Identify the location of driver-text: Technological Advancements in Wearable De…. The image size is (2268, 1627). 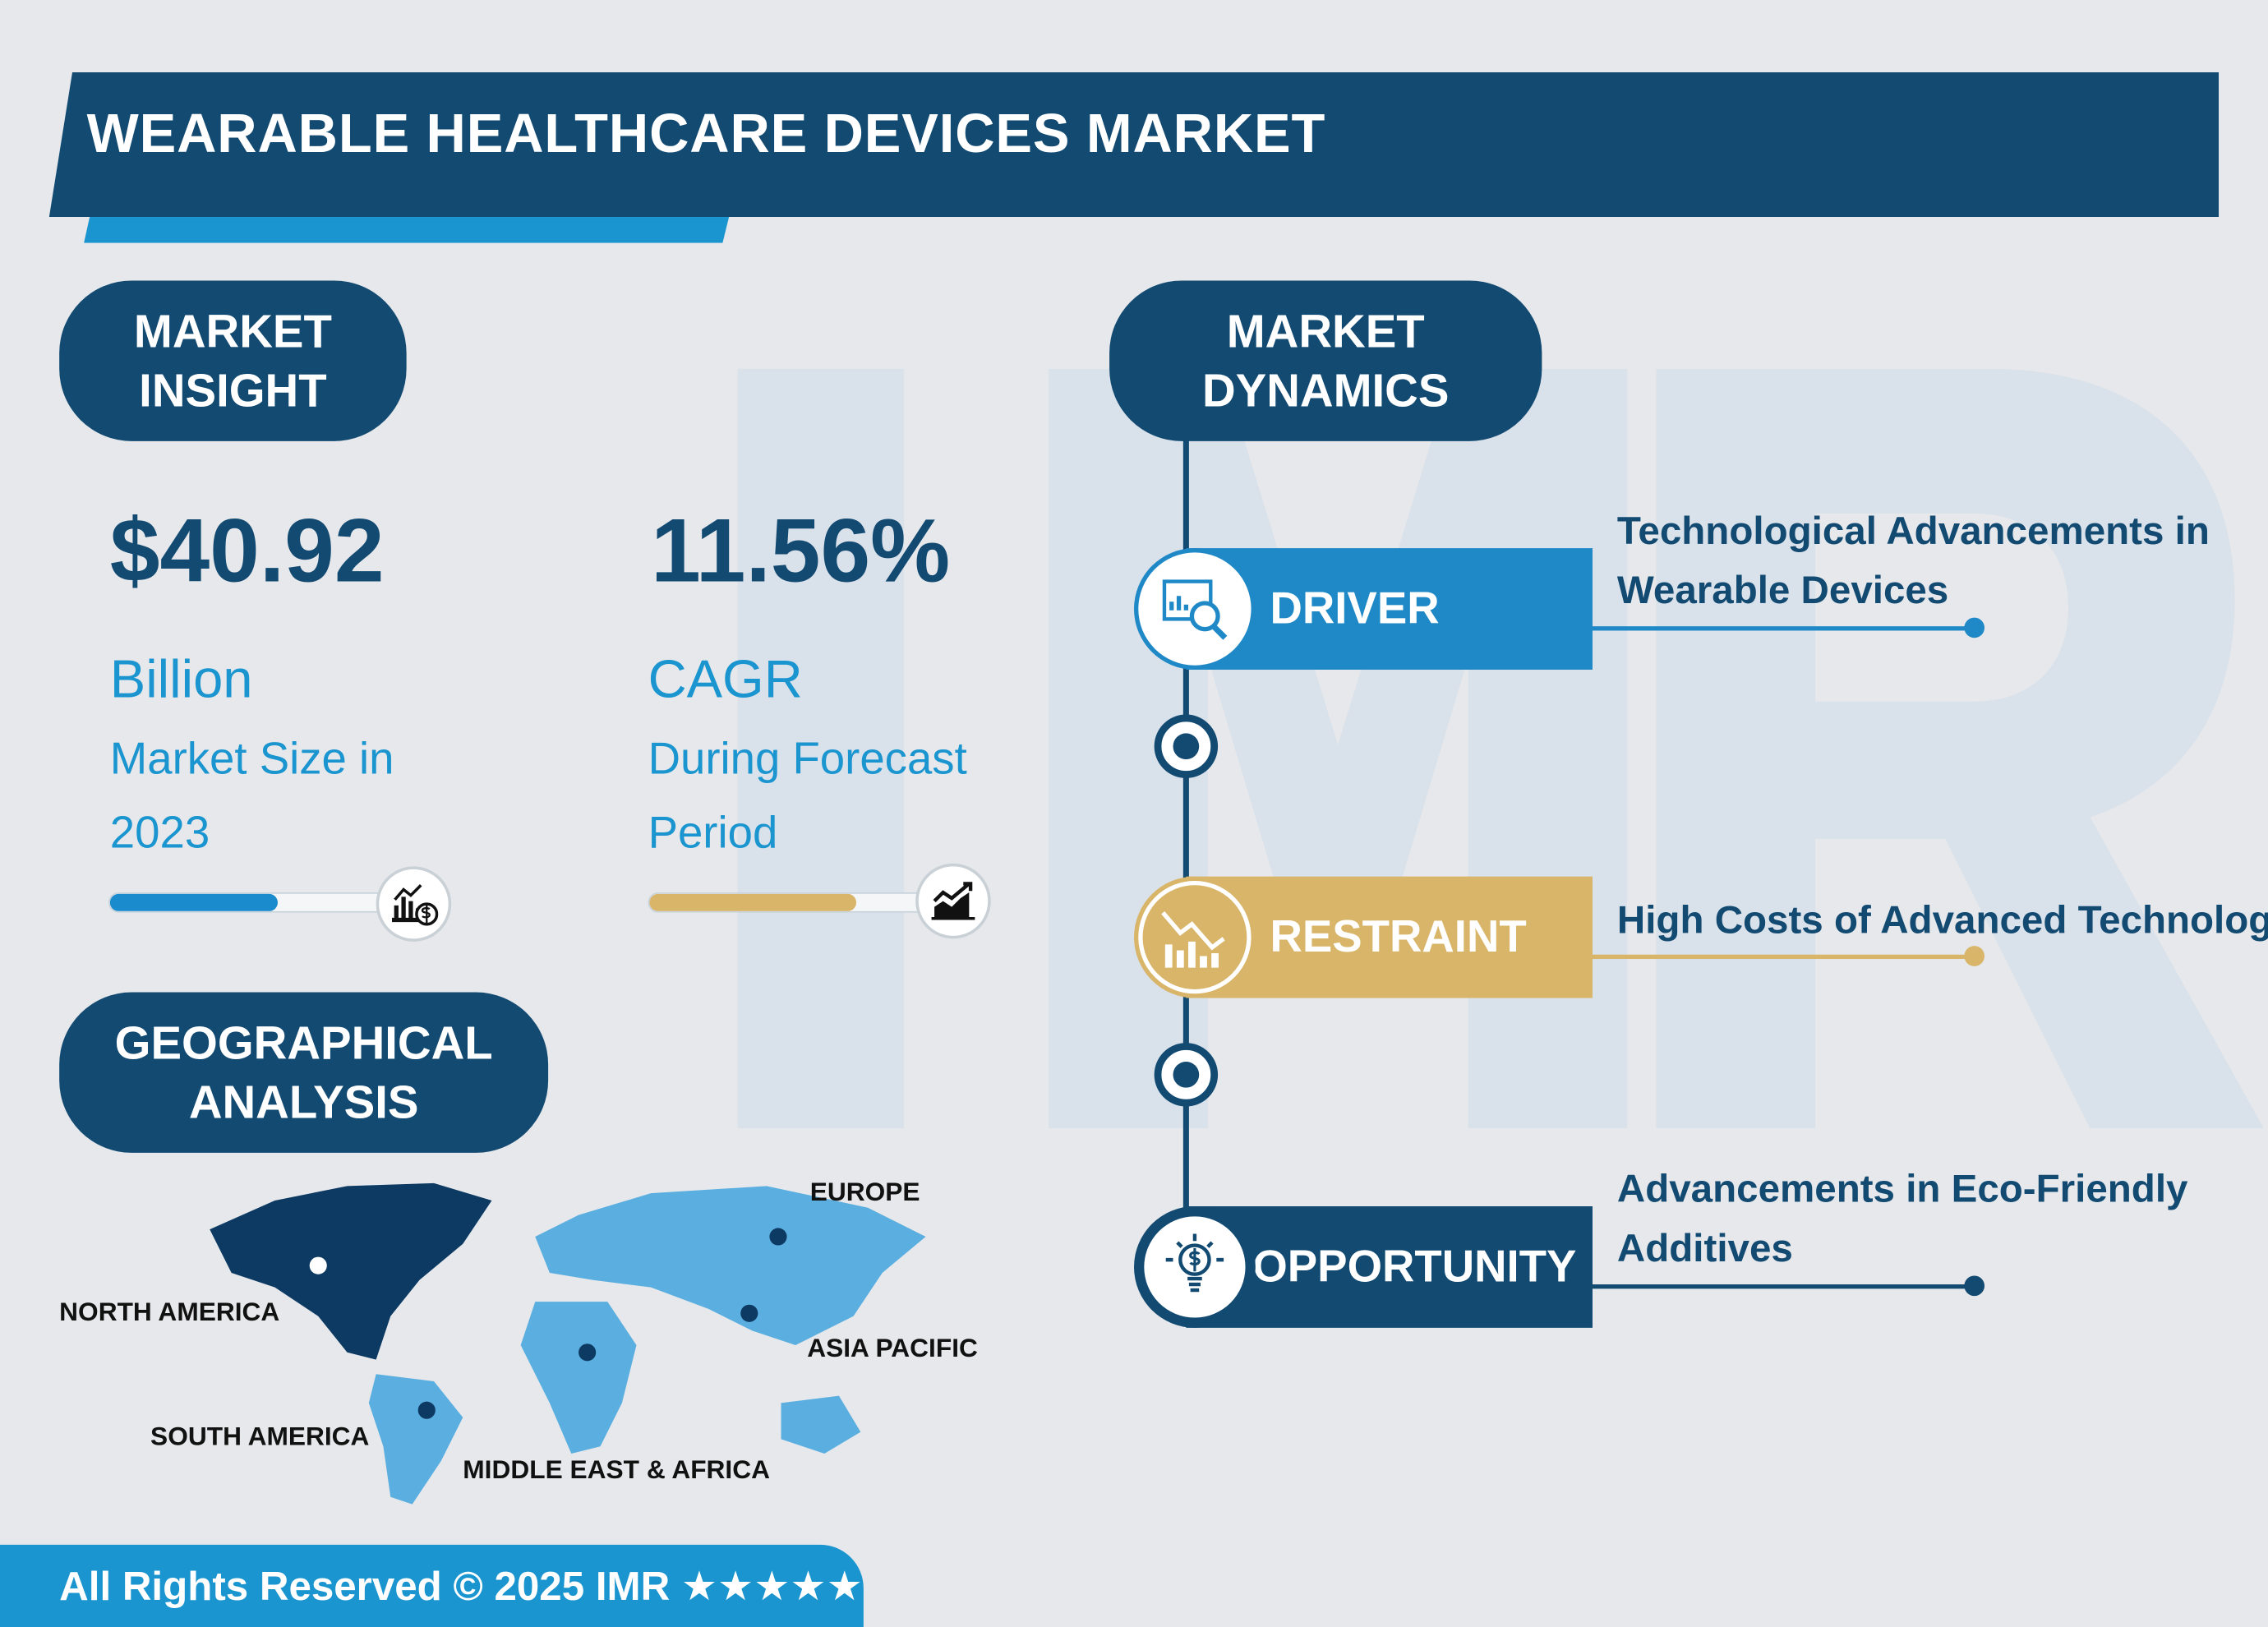
(1913, 561).